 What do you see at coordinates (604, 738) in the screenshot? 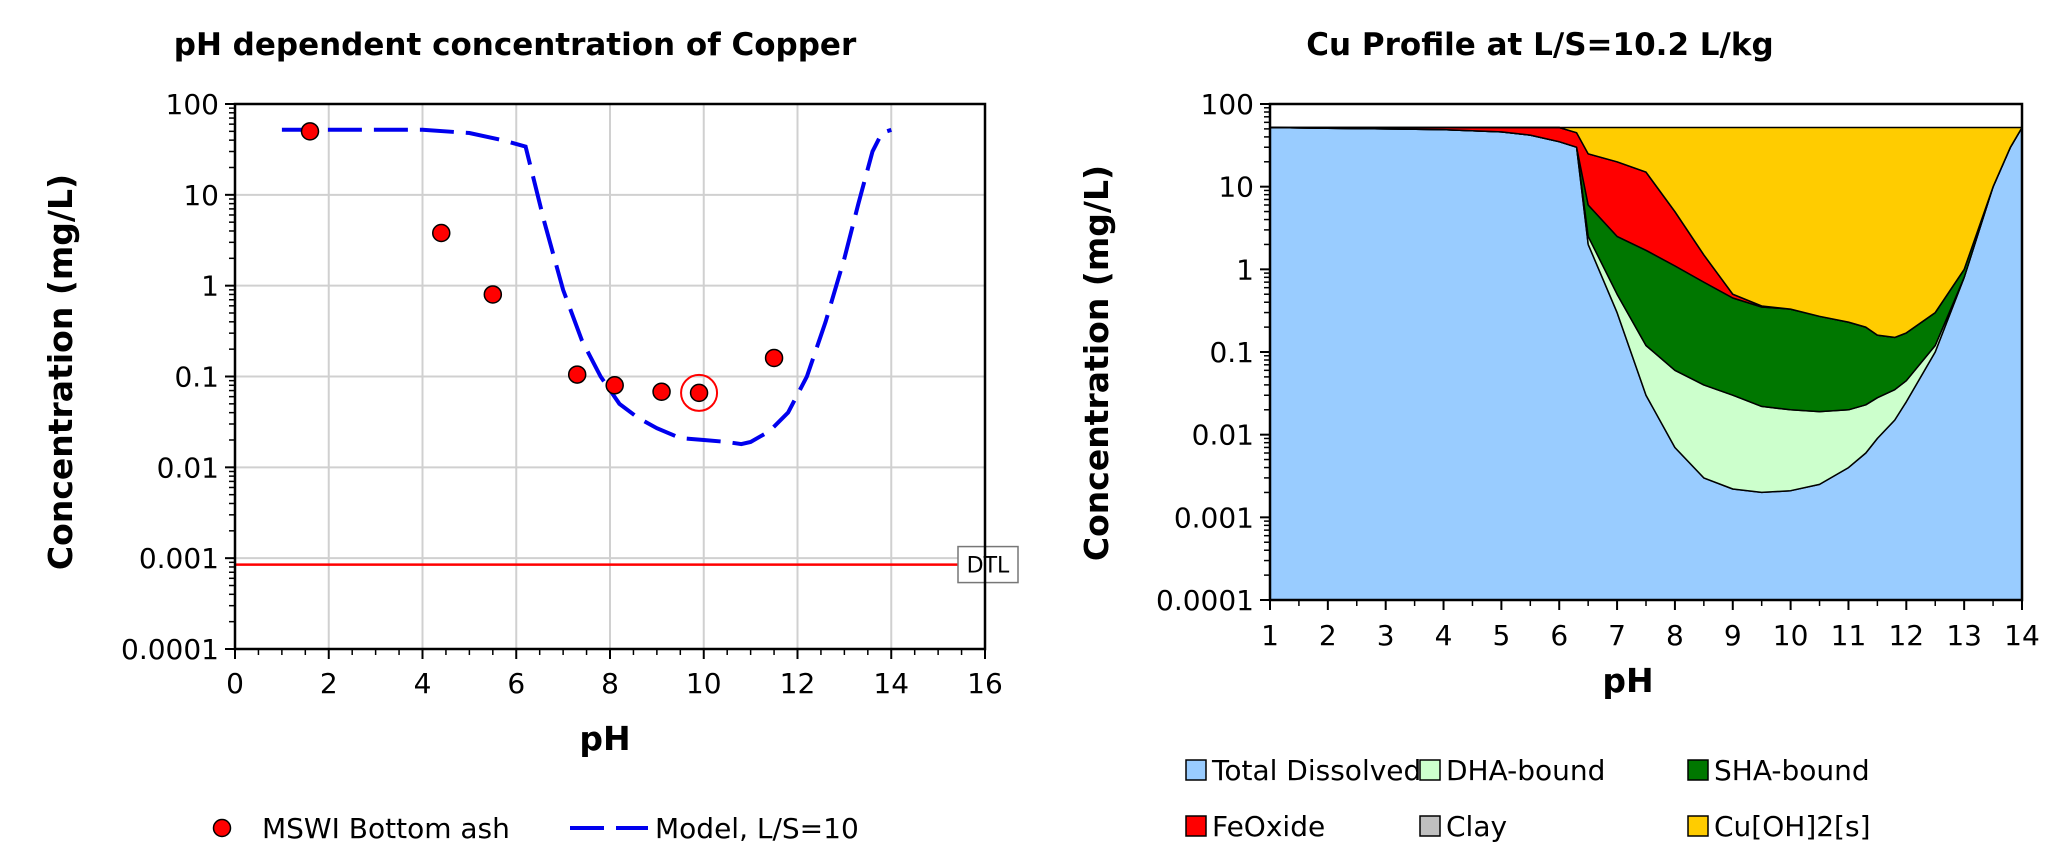
I see `left-x-axis-title: pH` at bounding box center [604, 738].